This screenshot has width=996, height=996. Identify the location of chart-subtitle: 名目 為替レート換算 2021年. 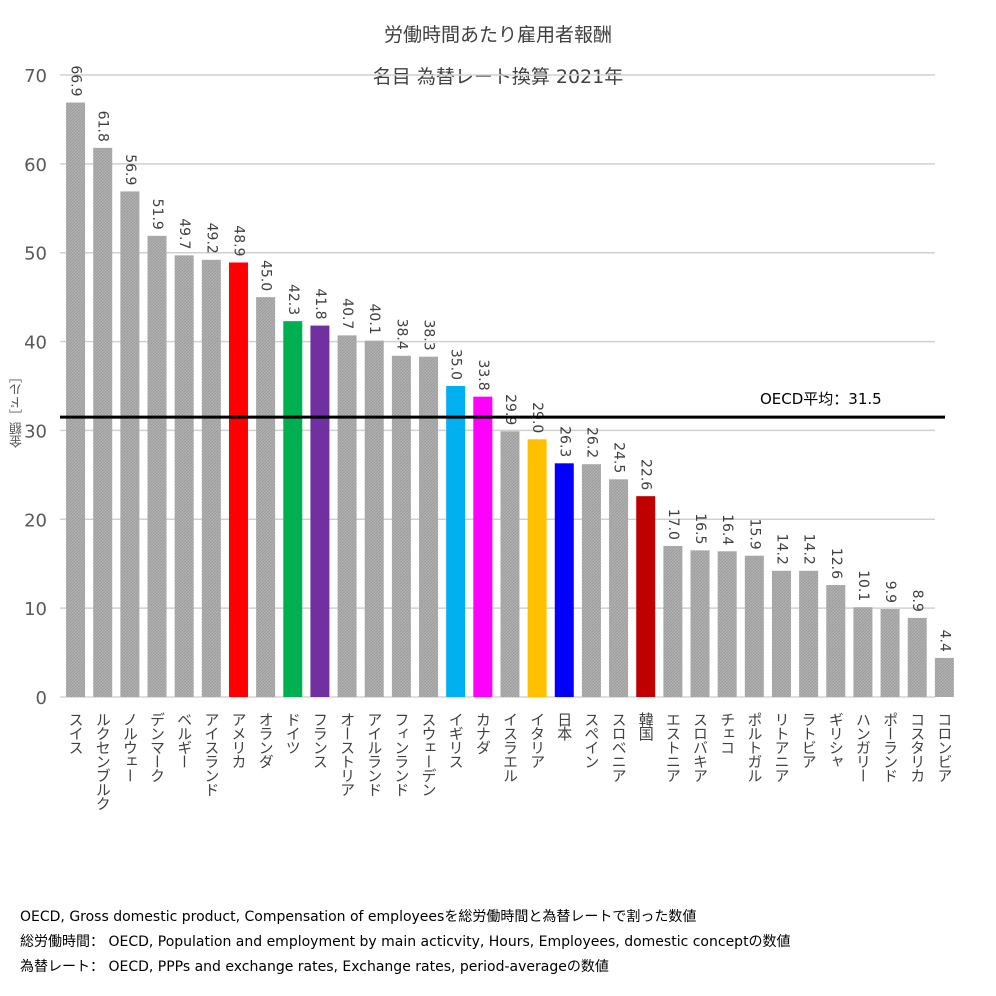
(498, 75).